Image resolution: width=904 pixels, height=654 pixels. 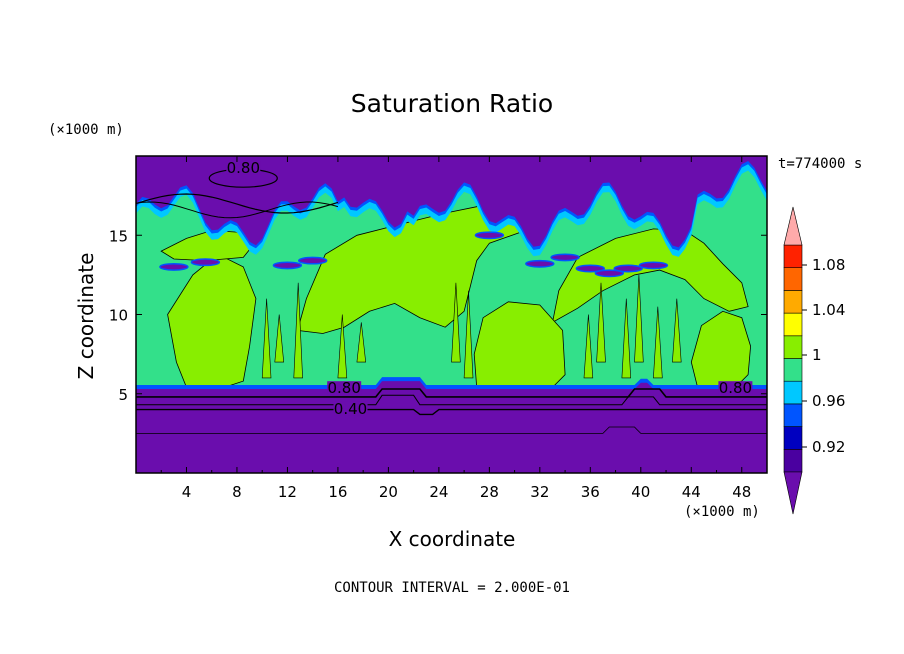 I want to click on x-tick-label: 12, so click(x=287, y=492).